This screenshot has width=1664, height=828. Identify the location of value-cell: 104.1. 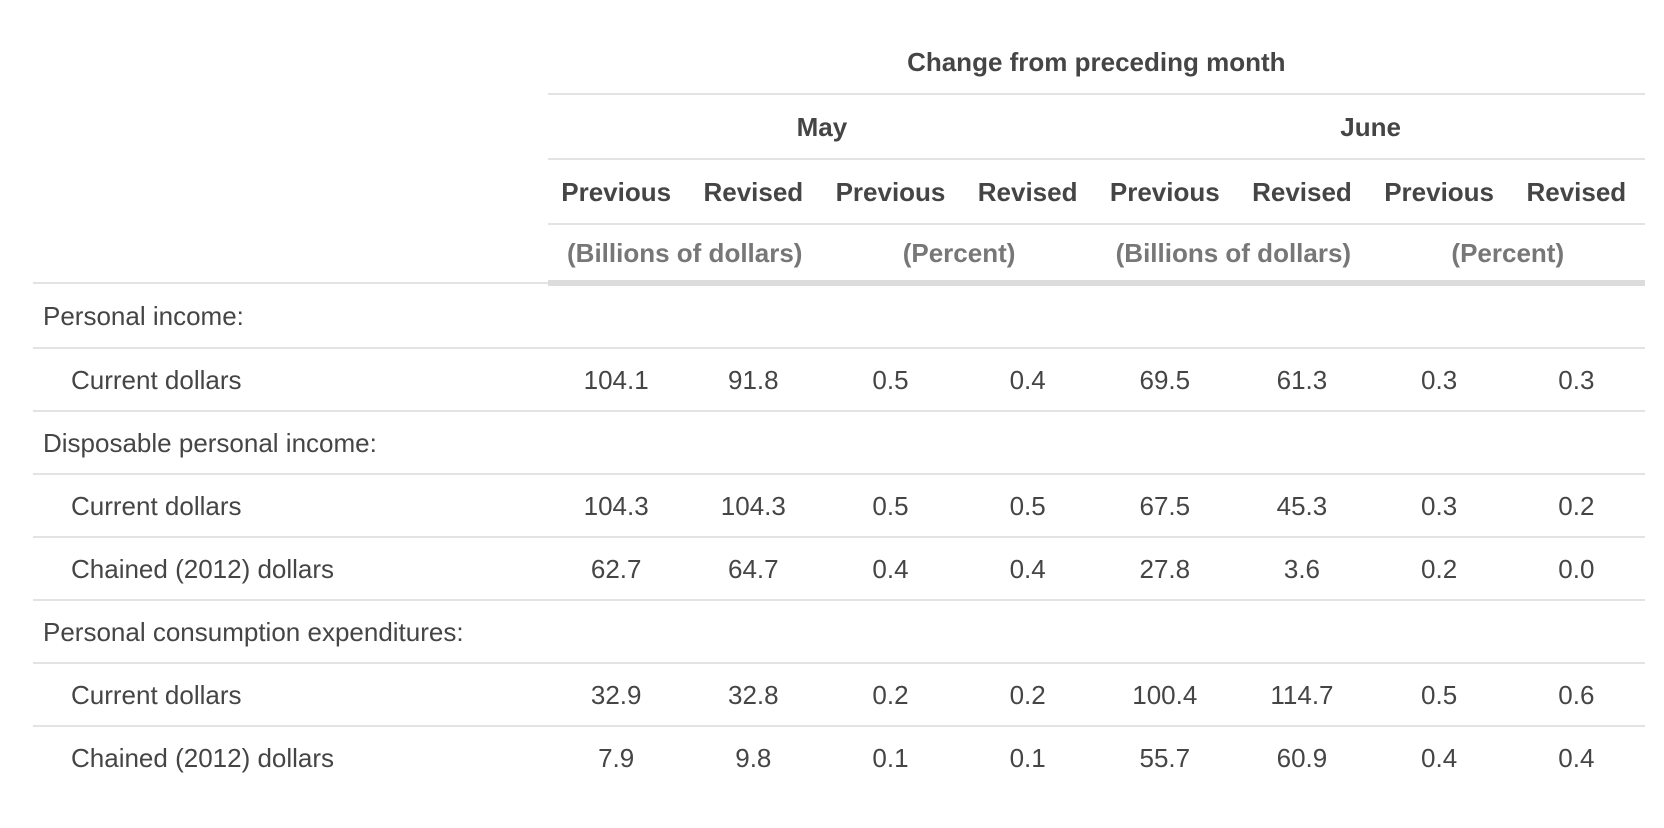
(616, 380).